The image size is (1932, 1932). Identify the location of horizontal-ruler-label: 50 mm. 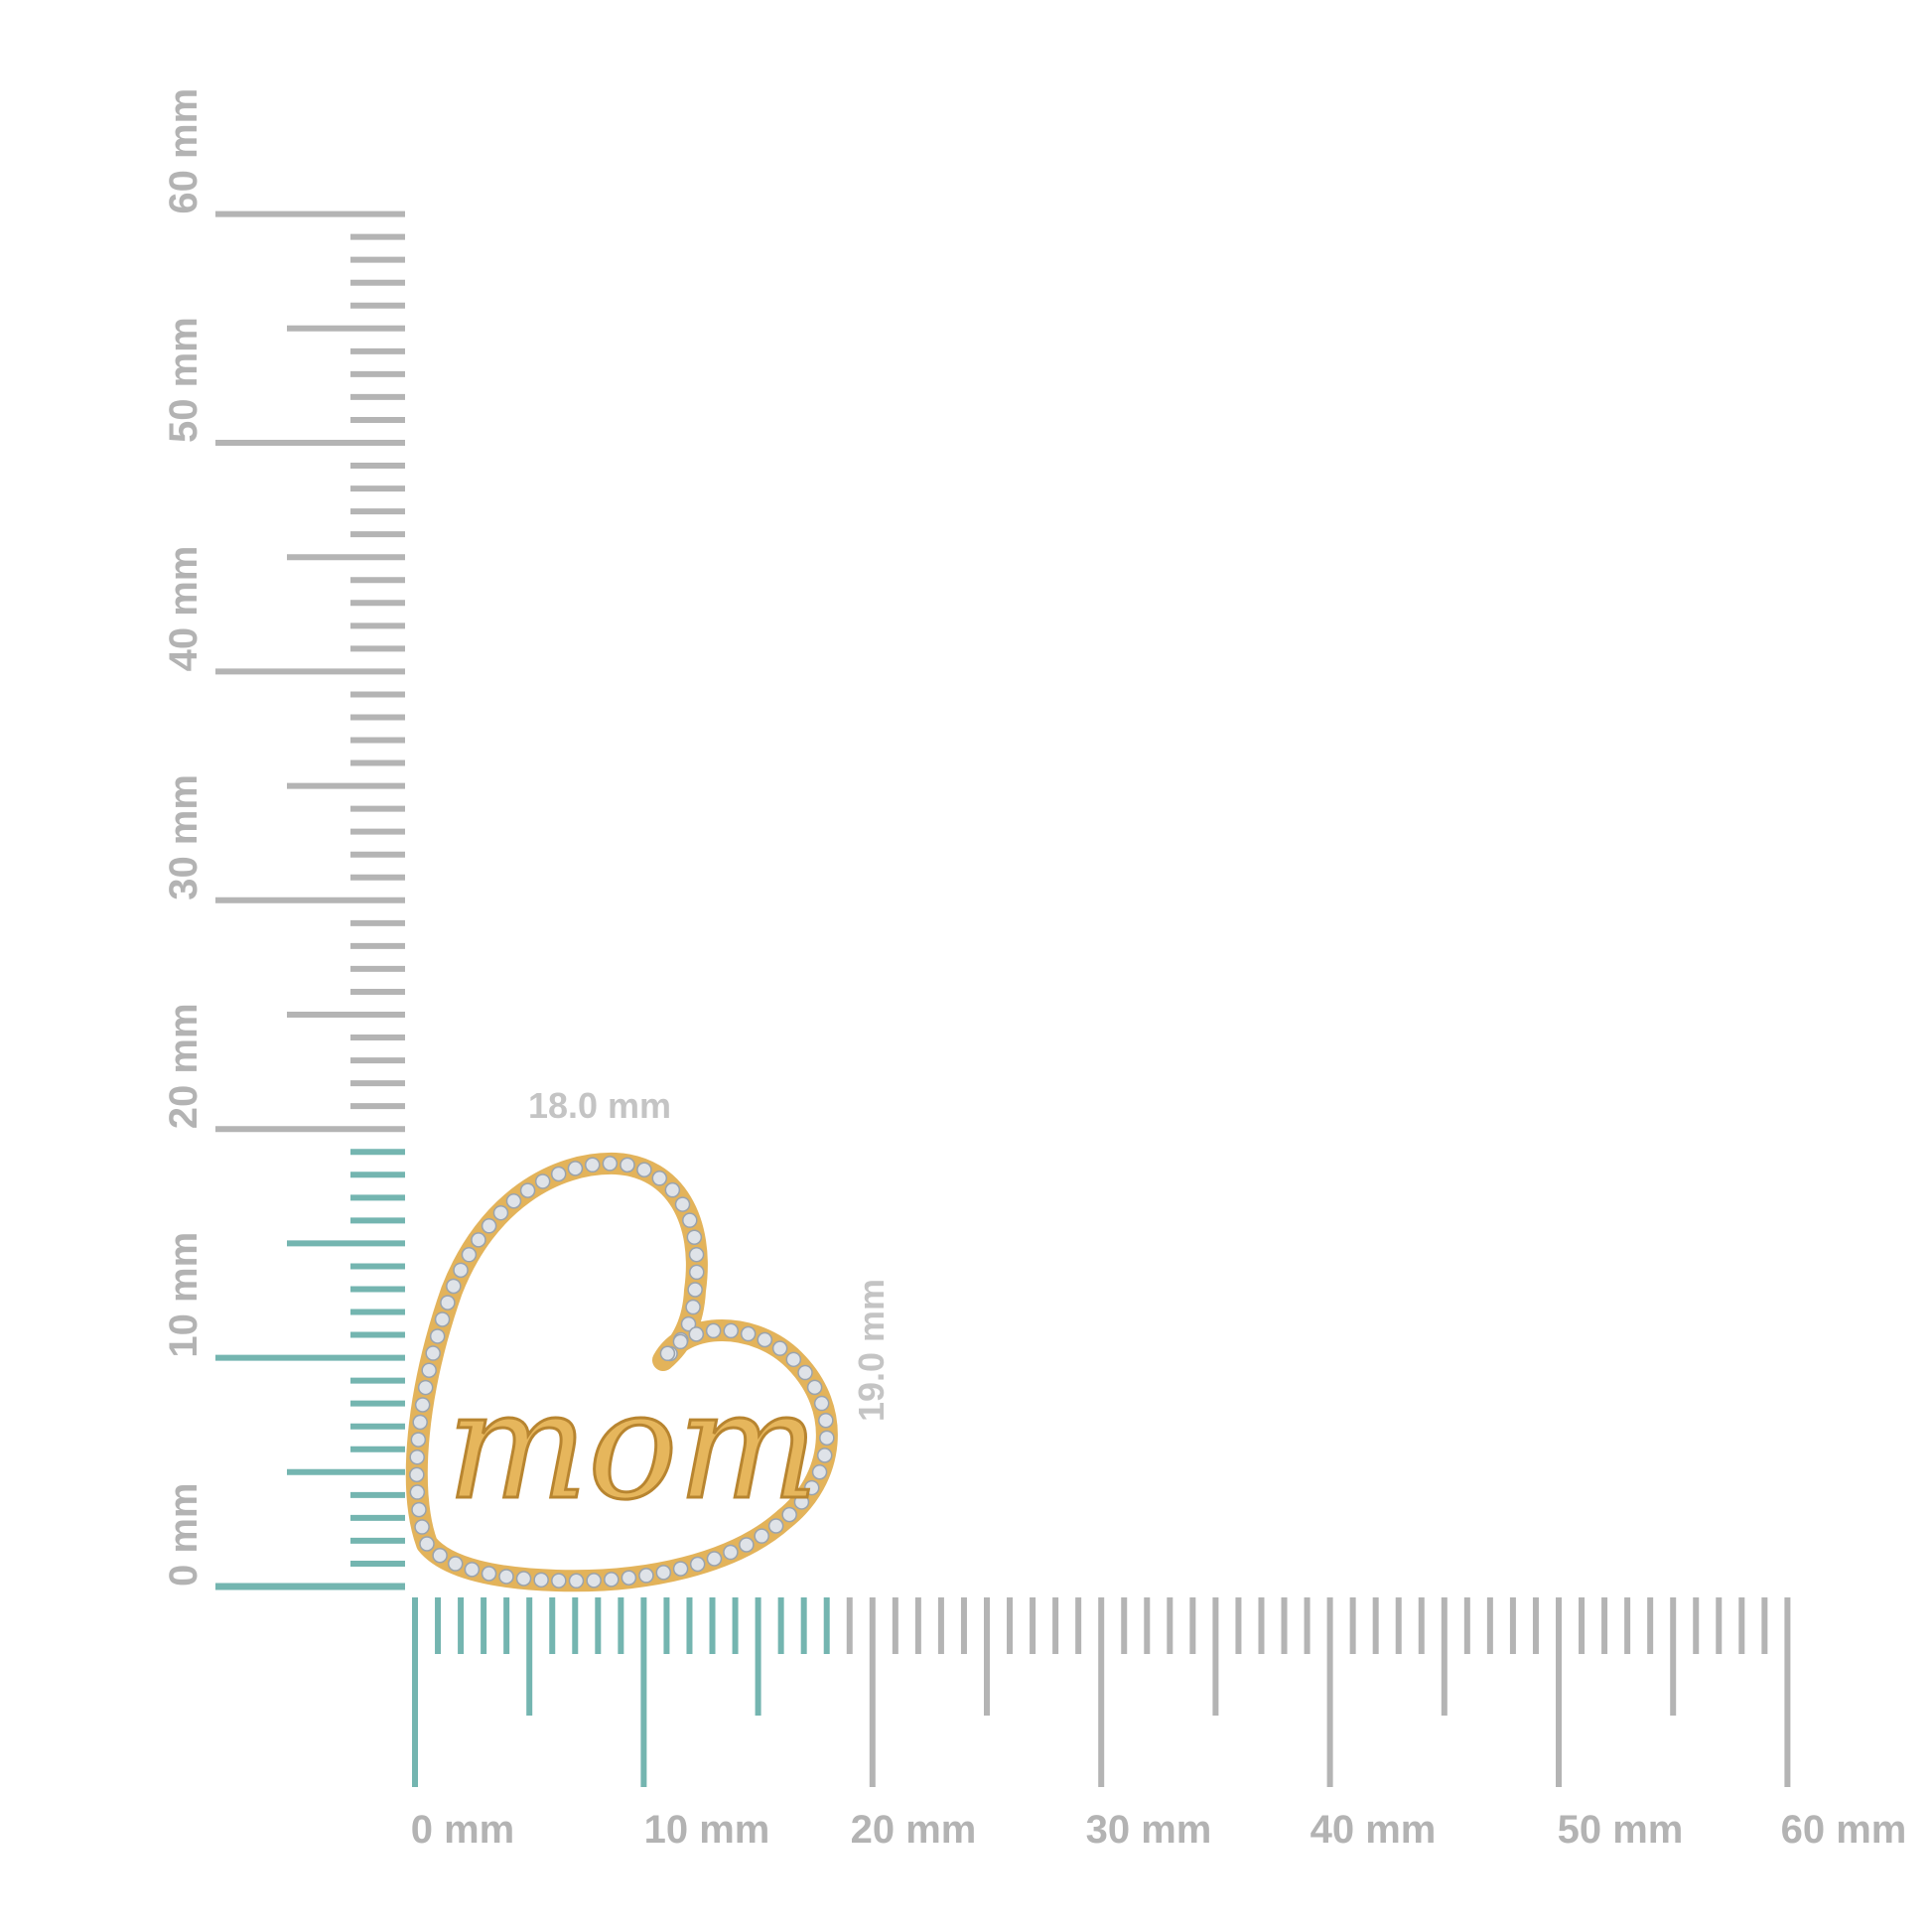
(1621, 1830).